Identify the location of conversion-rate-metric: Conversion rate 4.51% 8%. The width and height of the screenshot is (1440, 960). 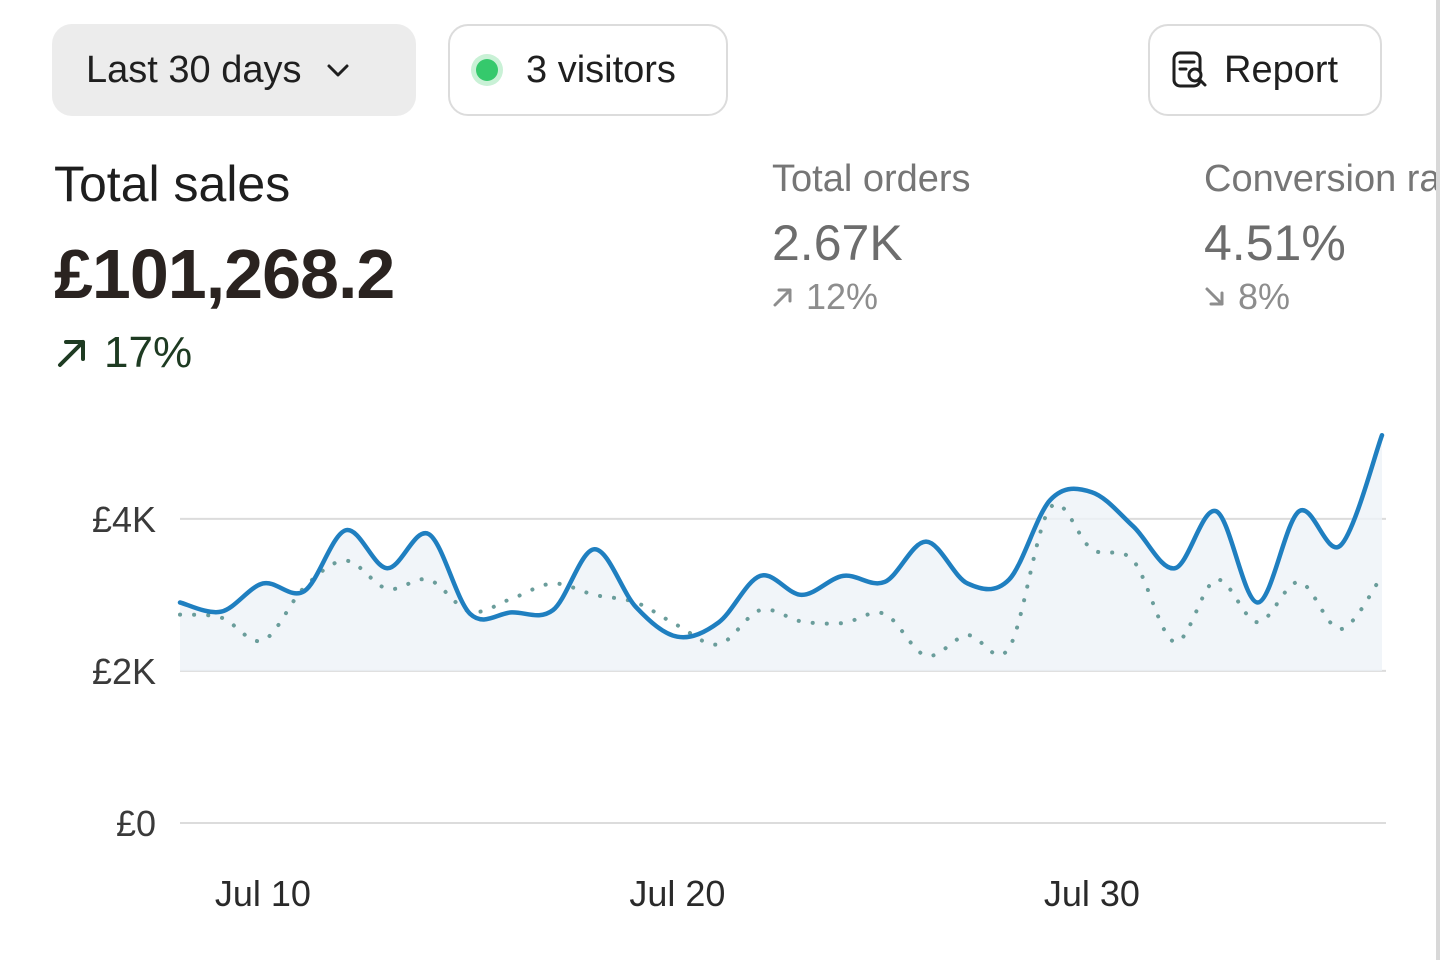
(1322, 237).